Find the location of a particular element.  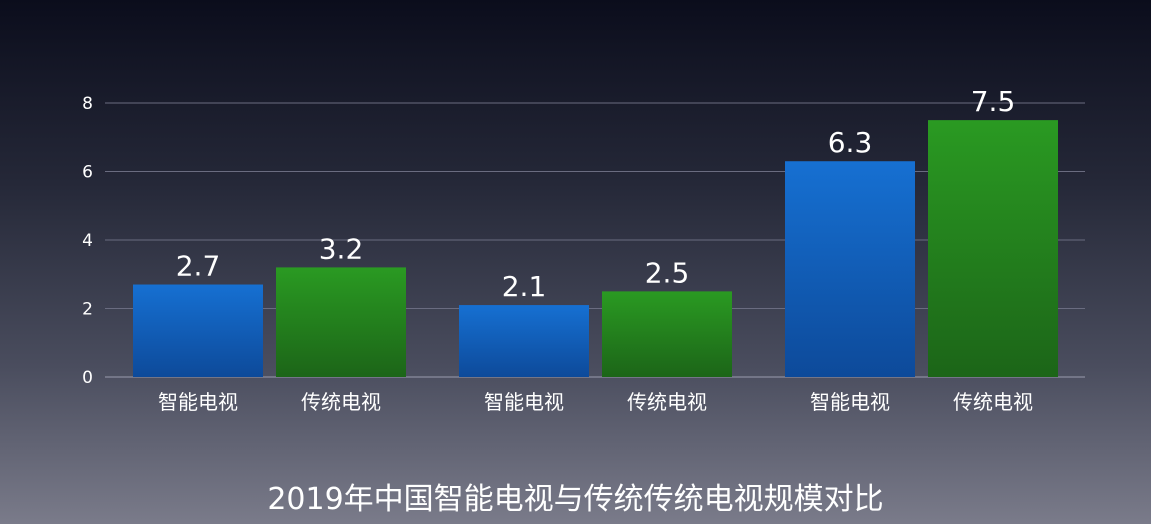

bar-value-label: 2.5 is located at coordinates (667, 272).